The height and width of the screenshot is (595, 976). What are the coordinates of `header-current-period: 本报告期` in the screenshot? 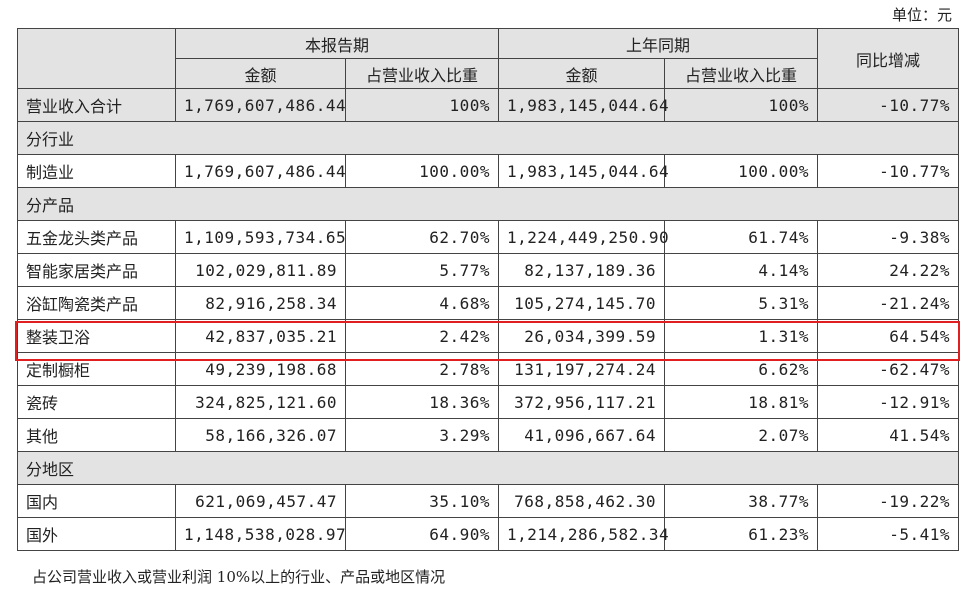 It's located at (337, 43).